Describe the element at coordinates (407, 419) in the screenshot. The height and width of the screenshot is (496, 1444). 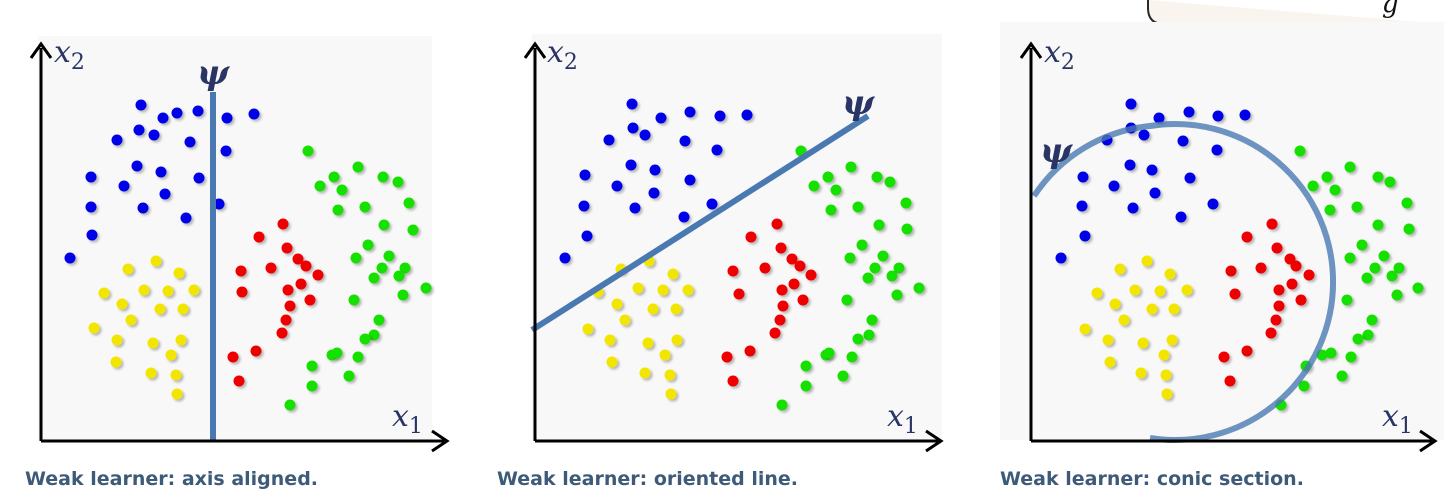
I see `x-axis-label: x1` at that location.